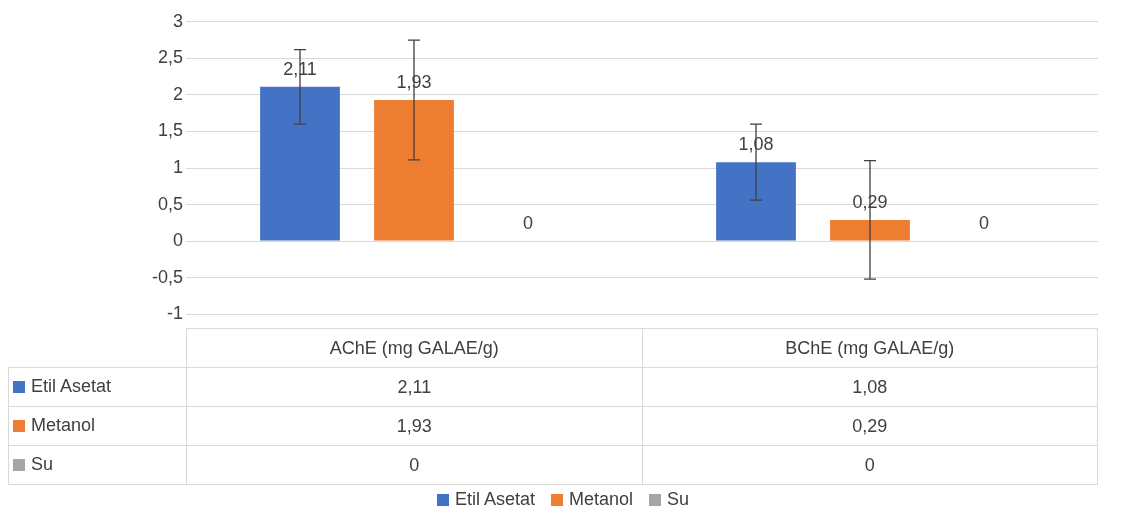 The height and width of the screenshot is (515, 1134). Describe the element at coordinates (414, 348) in the screenshot. I see `x-tick-label: AChE (mg GALAE/g)` at that location.